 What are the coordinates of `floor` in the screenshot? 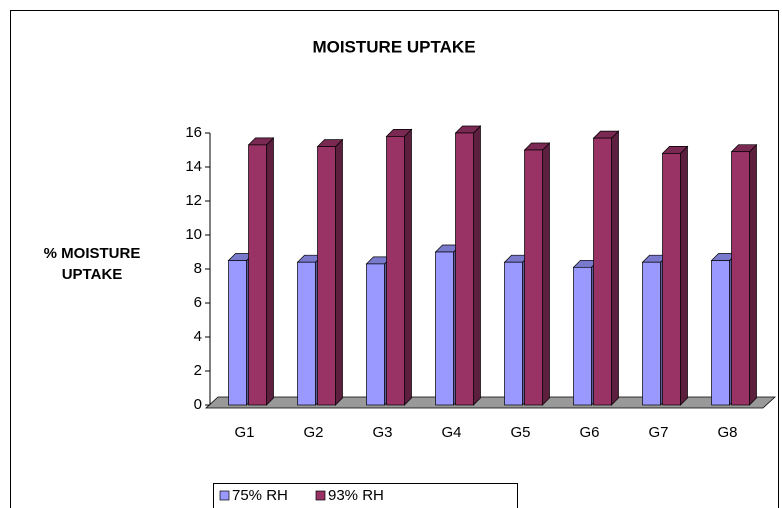 It's located at (490, 402).